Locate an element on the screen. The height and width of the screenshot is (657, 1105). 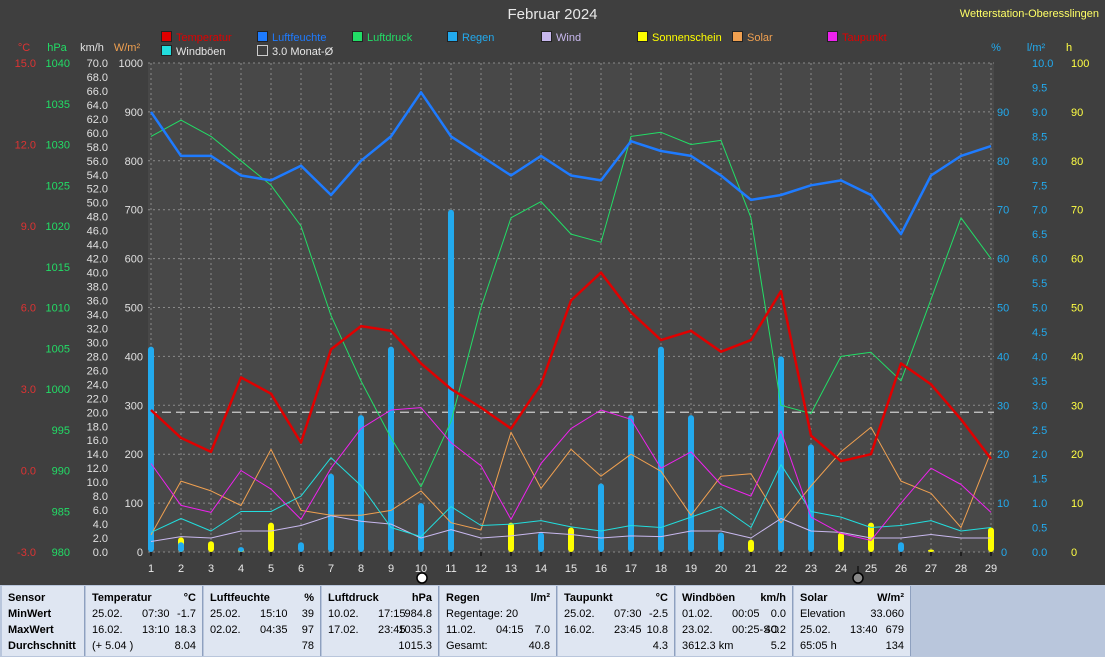
tick-label-rain: 1.0 is located at coordinates (1039, 504).